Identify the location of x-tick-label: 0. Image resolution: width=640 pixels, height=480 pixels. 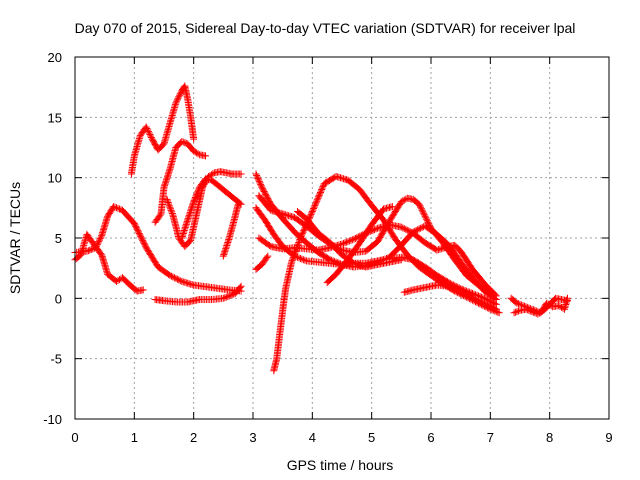
(74, 437).